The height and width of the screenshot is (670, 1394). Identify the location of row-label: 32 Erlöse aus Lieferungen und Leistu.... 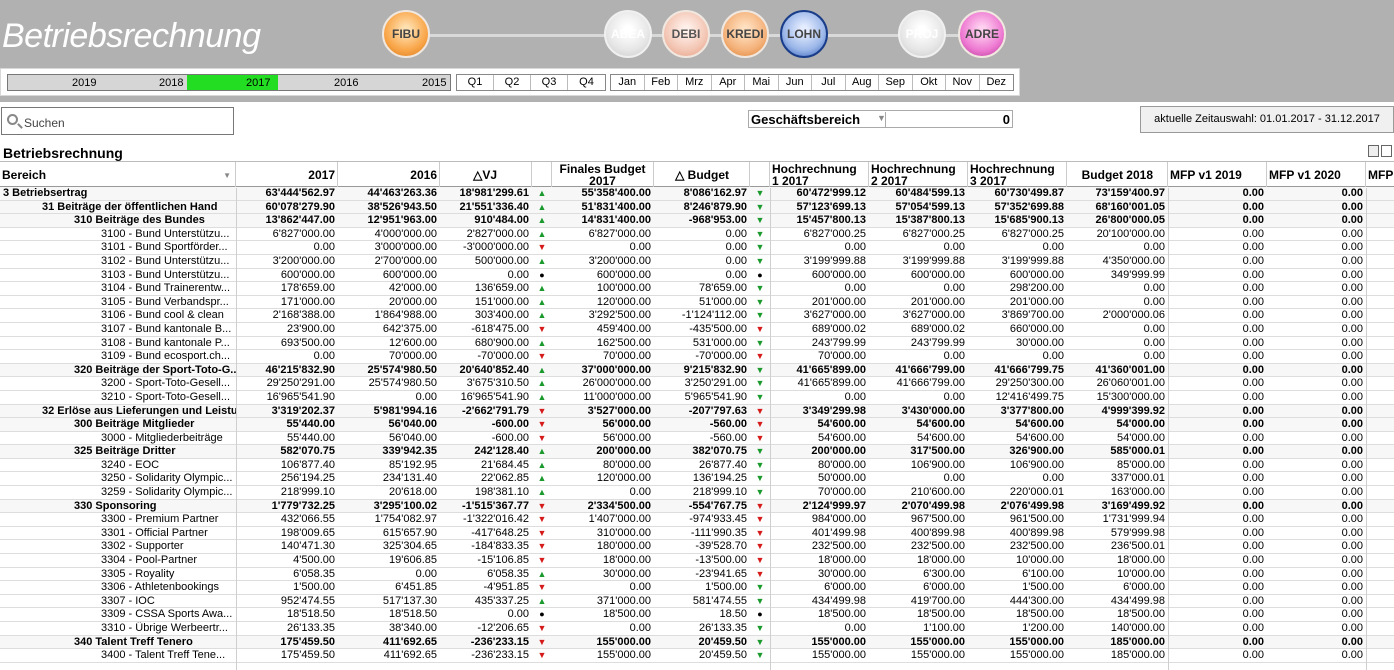
(139, 410).